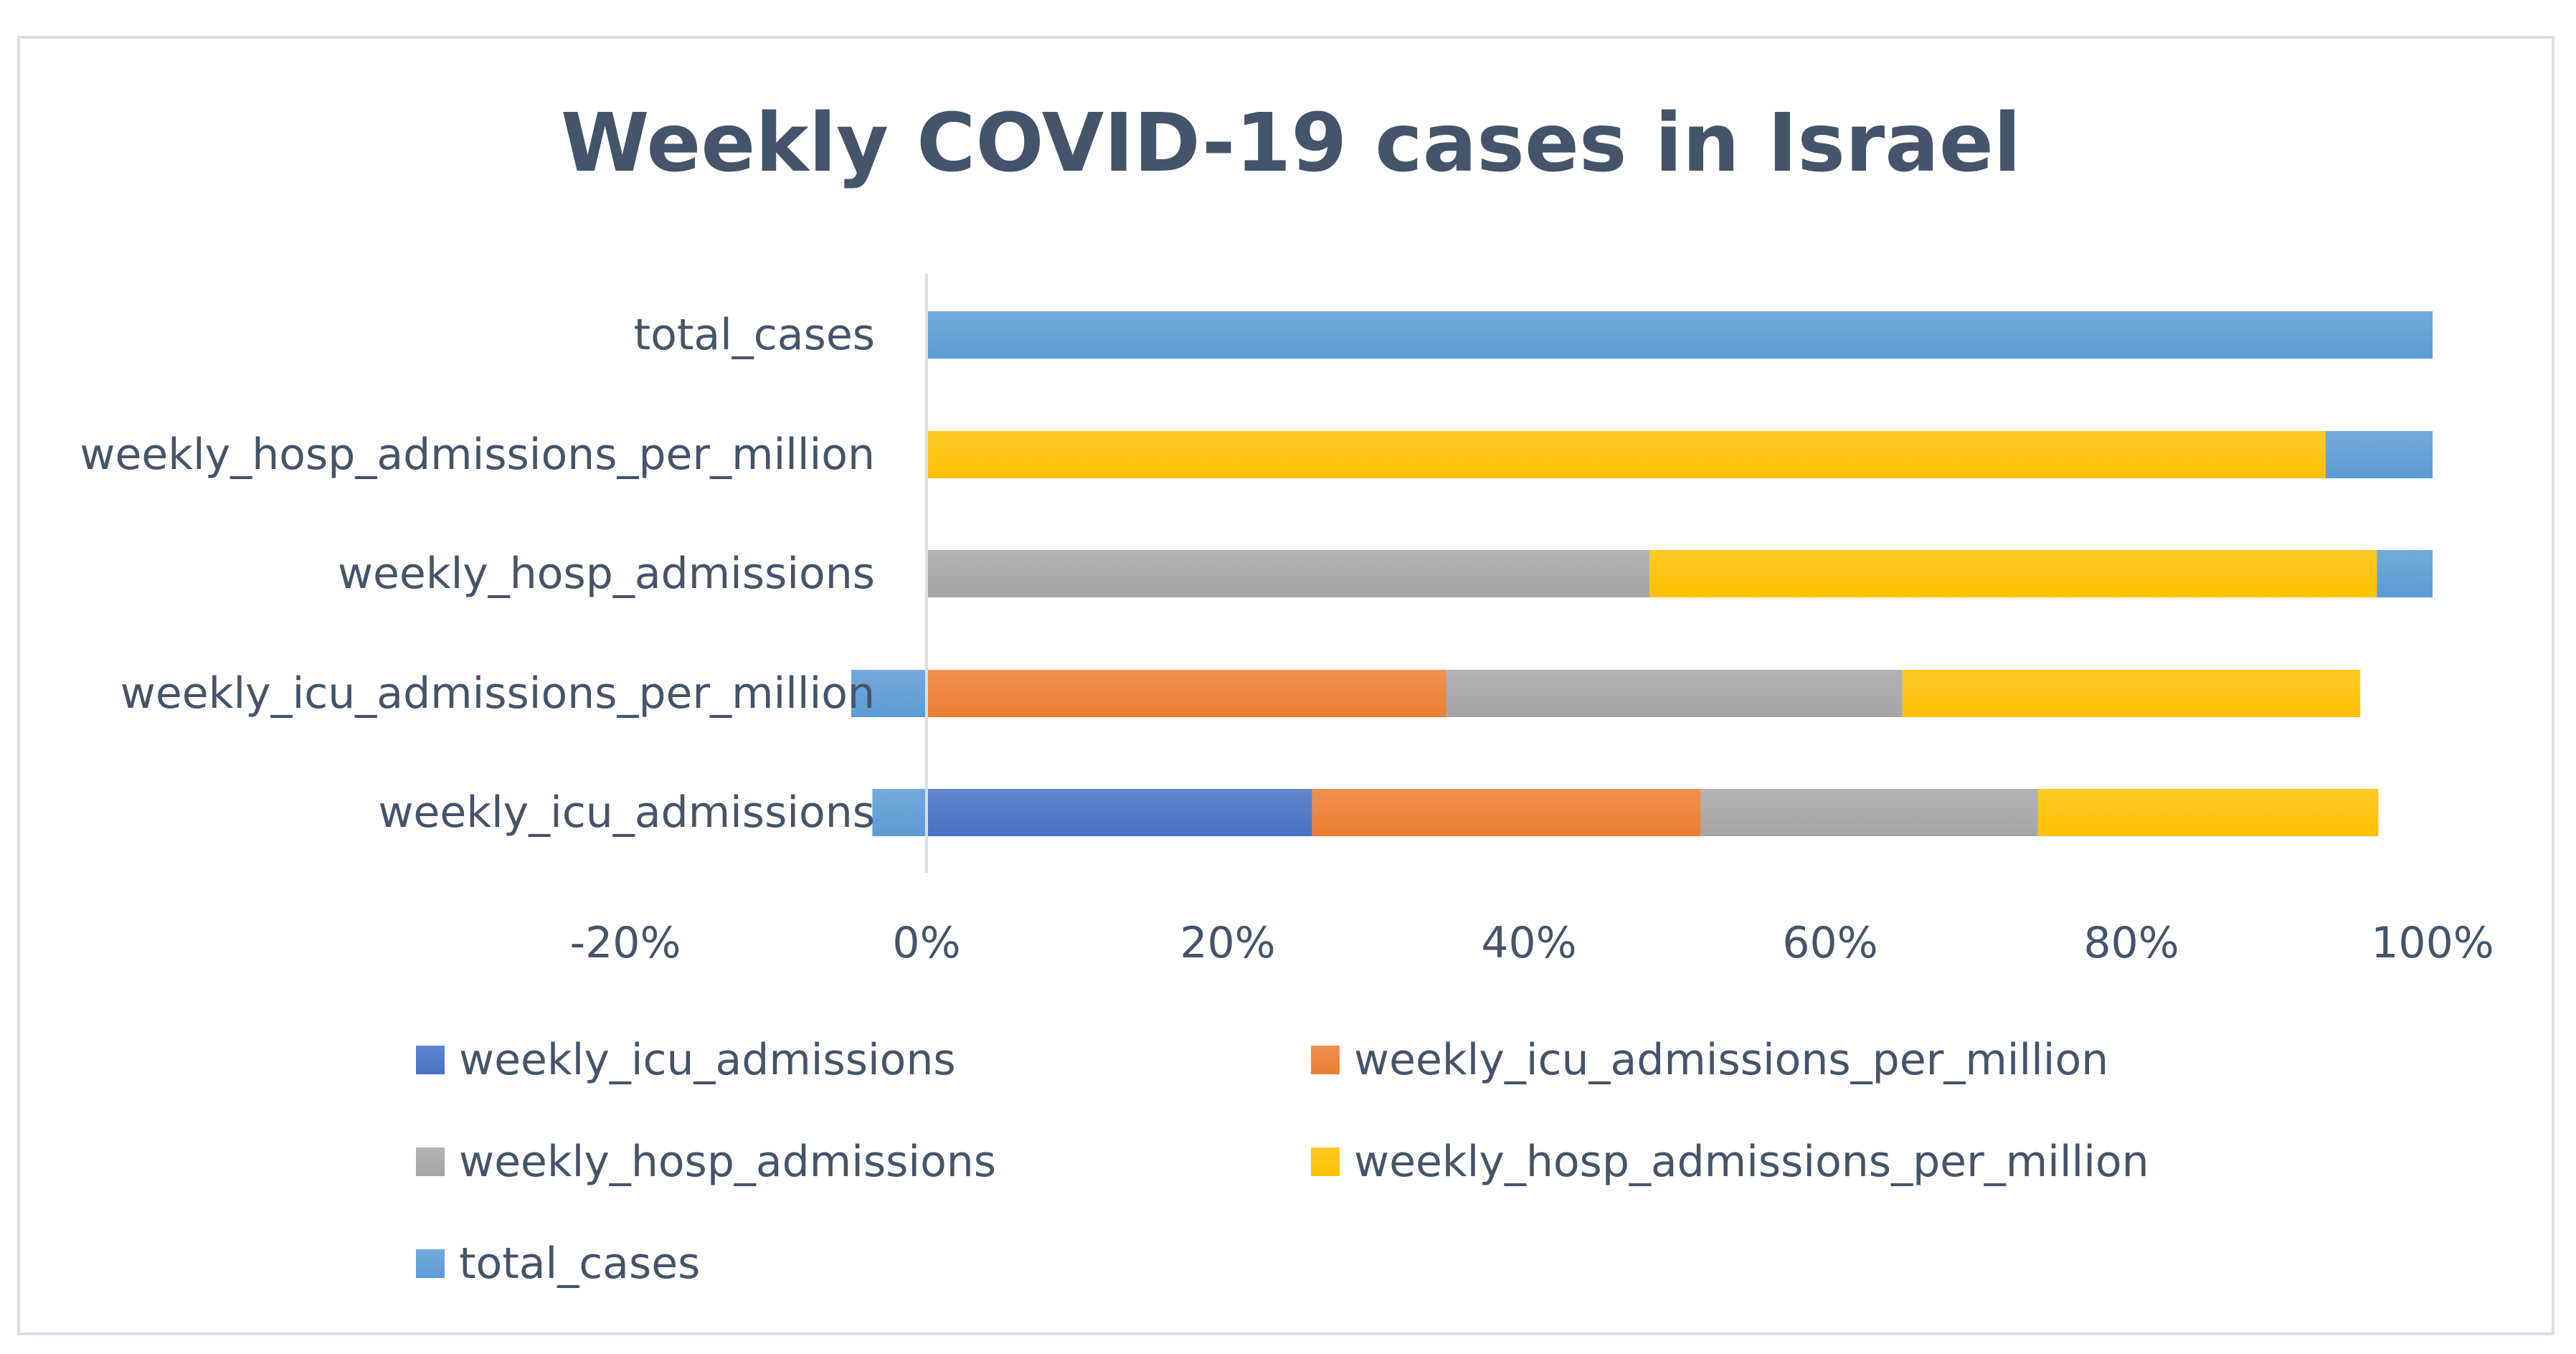  I want to click on legend-item: weekly_icu_admissions, so click(686, 1060).